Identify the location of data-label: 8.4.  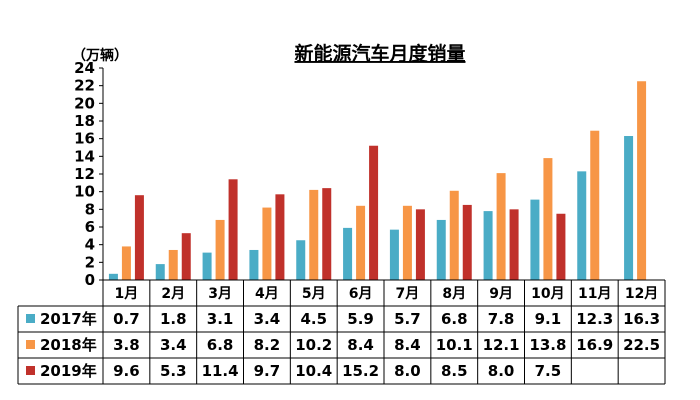
(360, 345).